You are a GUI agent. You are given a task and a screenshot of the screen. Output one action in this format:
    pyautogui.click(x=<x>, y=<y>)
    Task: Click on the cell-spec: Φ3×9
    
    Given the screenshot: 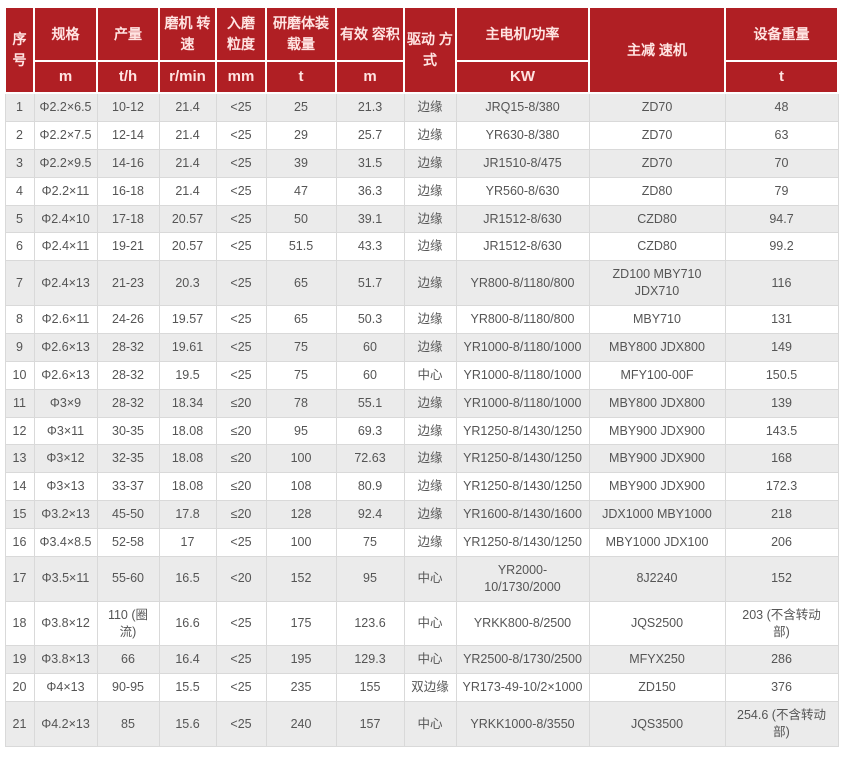 What is the action you would take?
    pyautogui.click(x=65, y=403)
    